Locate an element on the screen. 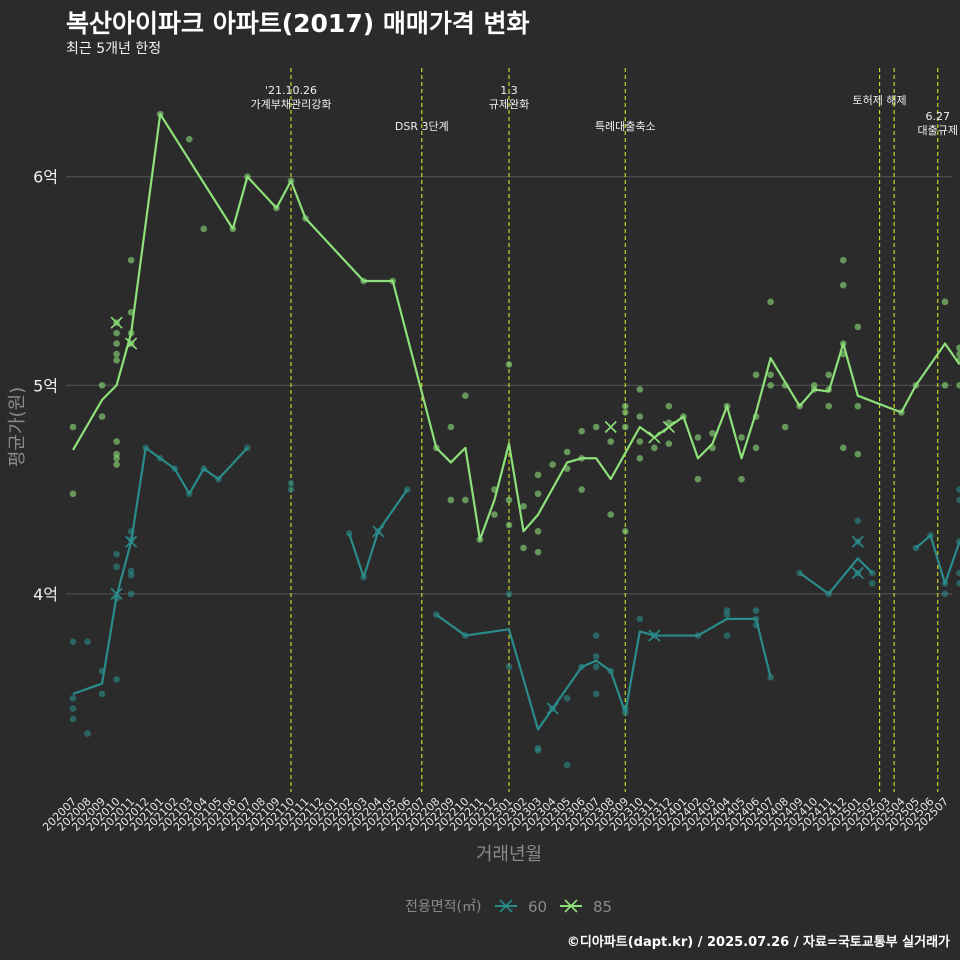 This screenshot has width=960, height=960. legend: 전용면적(㎡) 60 85 is located at coordinates (508, 907).